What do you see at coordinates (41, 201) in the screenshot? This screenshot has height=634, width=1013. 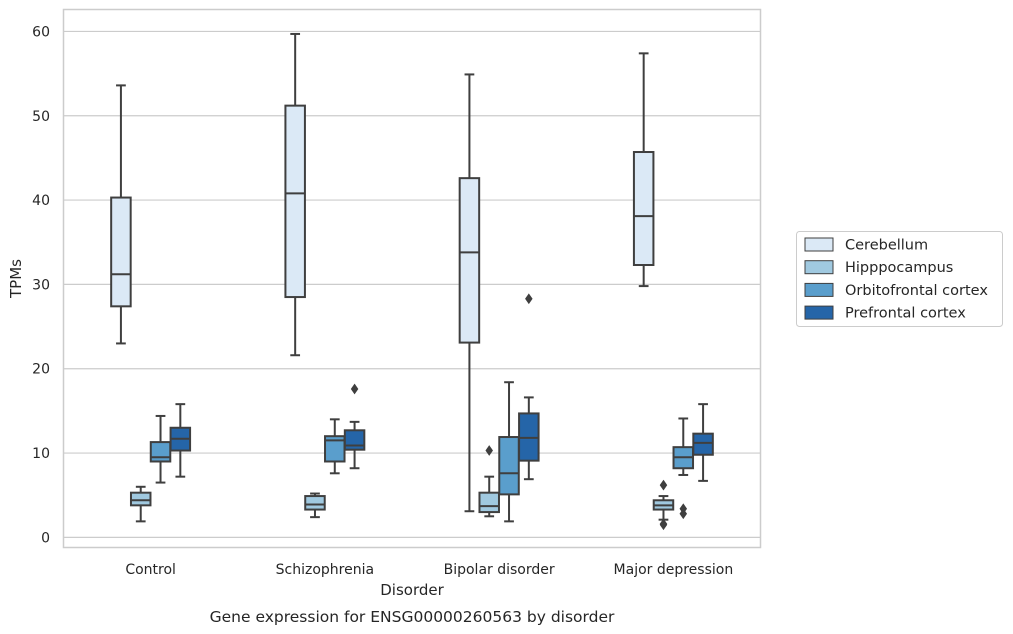 I see `y-tick-label: 40` at bounding box center [41, 201].